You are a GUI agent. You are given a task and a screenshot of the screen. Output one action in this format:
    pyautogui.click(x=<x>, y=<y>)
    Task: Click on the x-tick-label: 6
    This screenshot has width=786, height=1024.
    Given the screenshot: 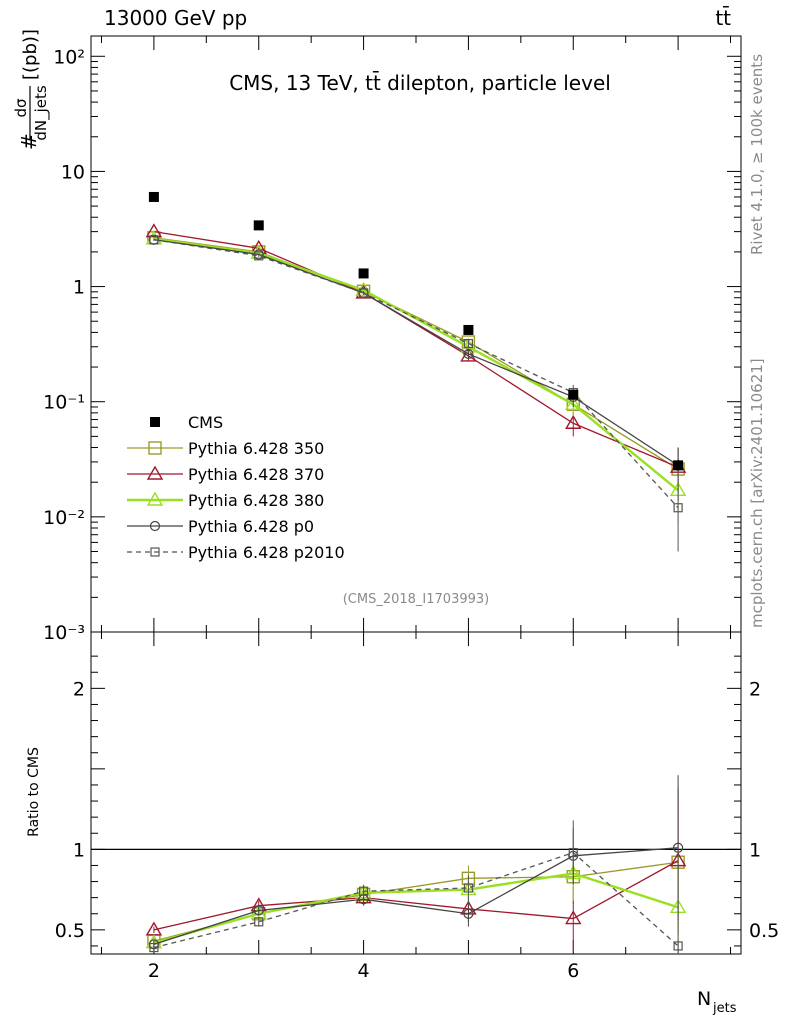 What is the action you would take?
    pyautogui.click(x=573, y=971)
    